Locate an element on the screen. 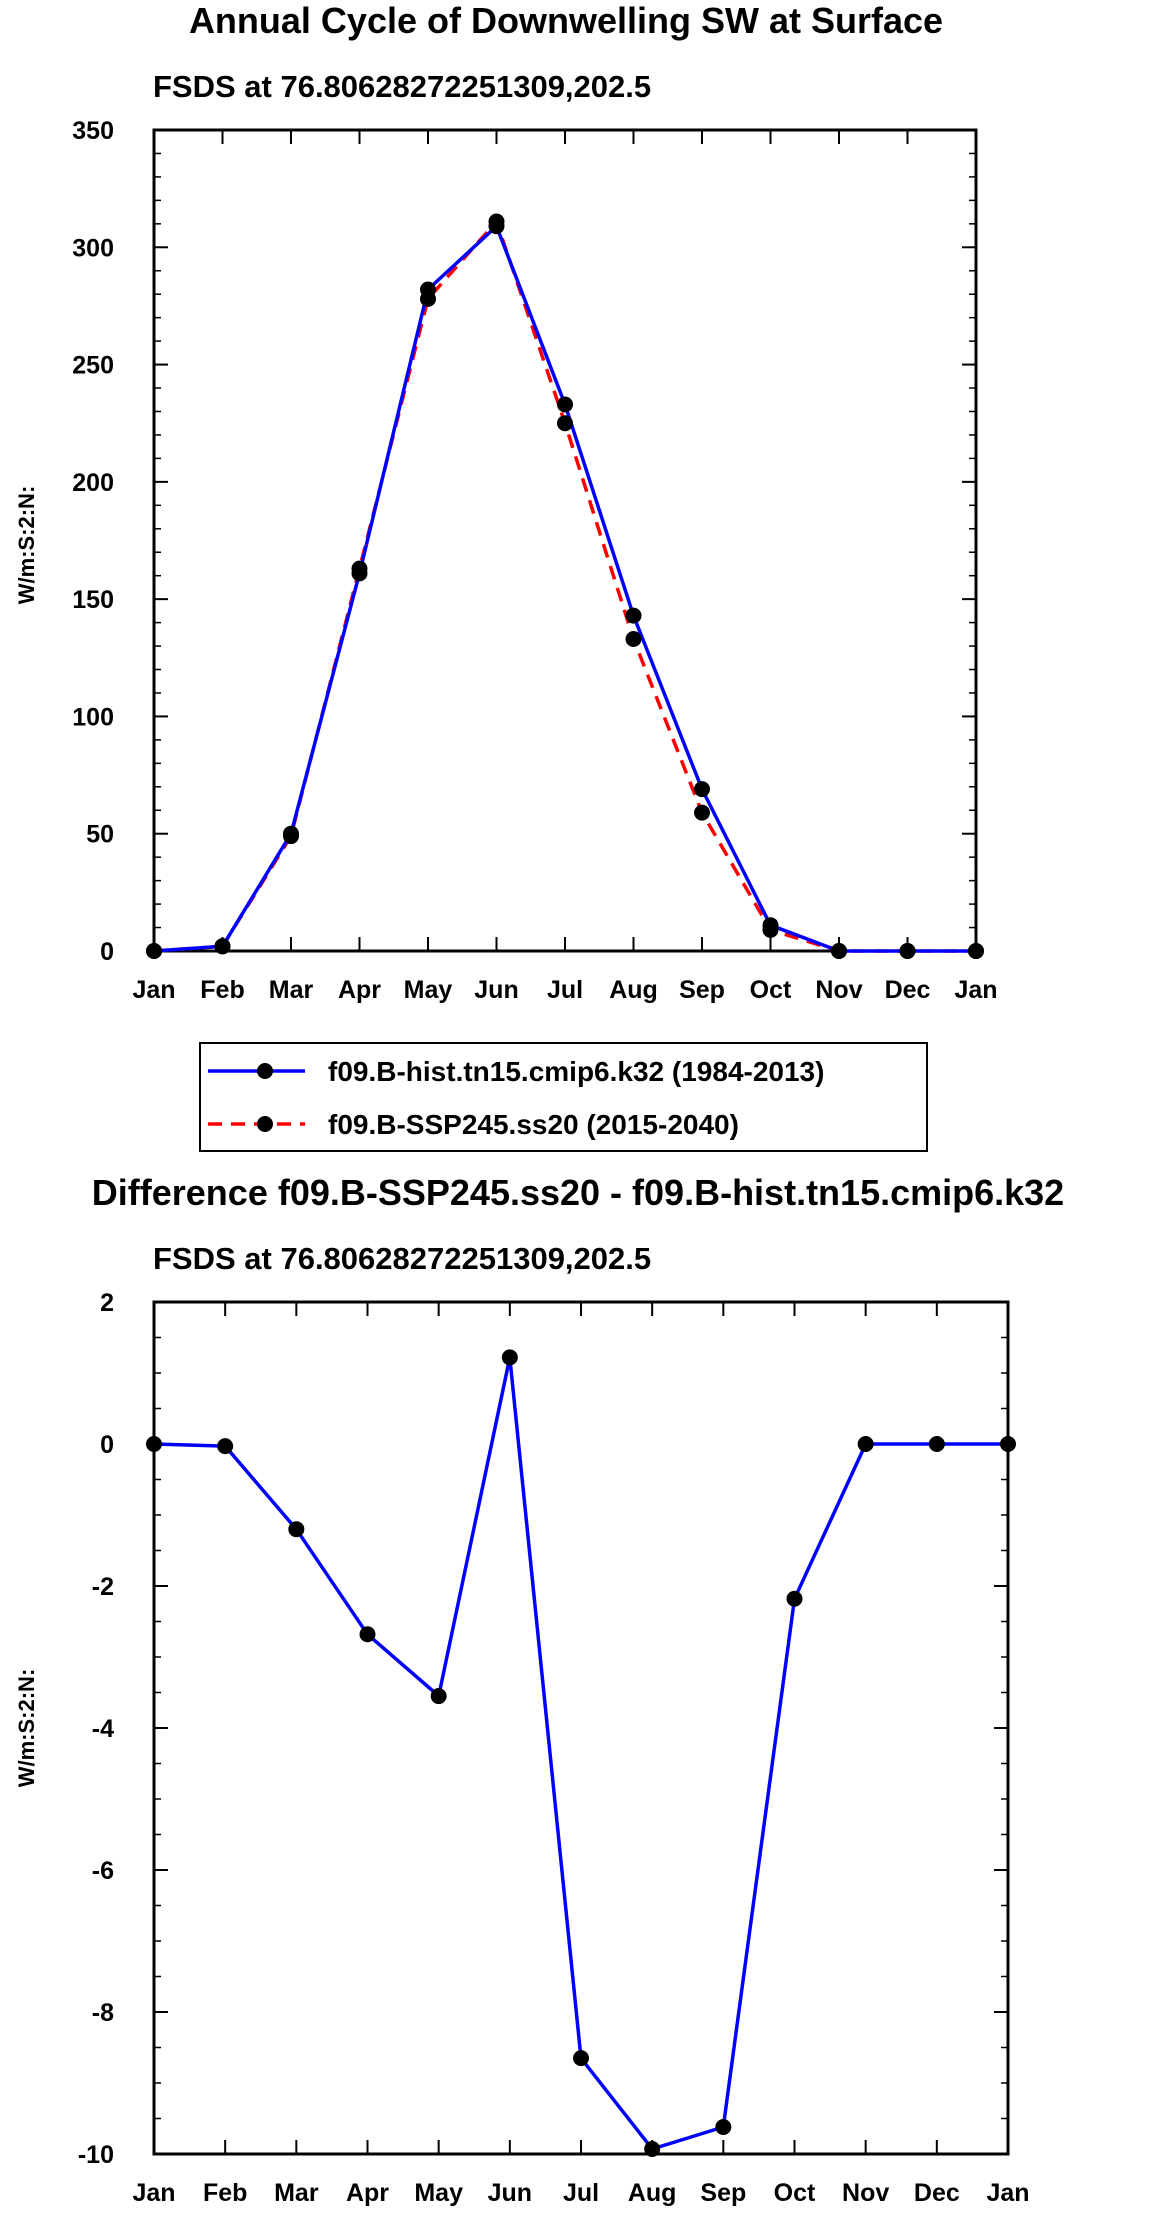  panel1-x-tick-label: Mar is located at coordinates (291, 990).